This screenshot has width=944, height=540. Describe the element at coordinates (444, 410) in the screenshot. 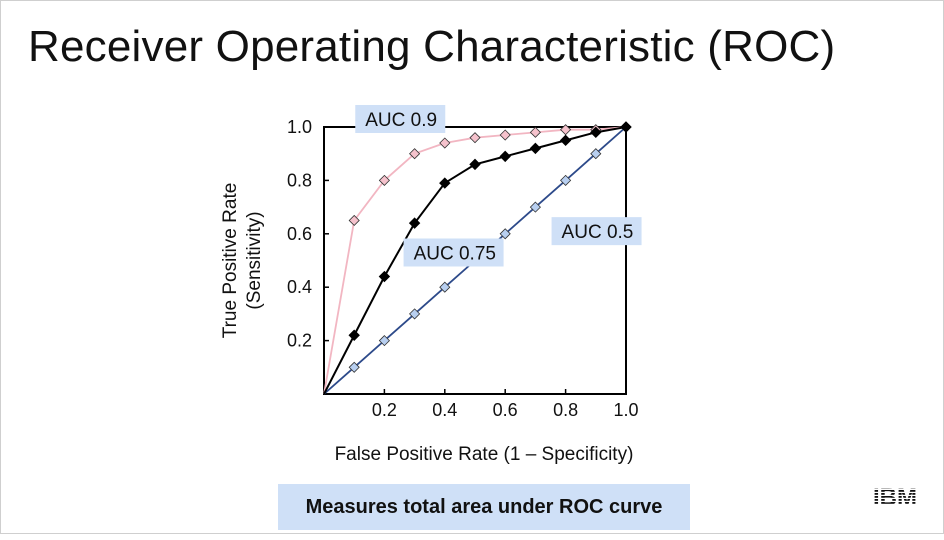

I see `x-tick-label-1: 0.4` at that location.